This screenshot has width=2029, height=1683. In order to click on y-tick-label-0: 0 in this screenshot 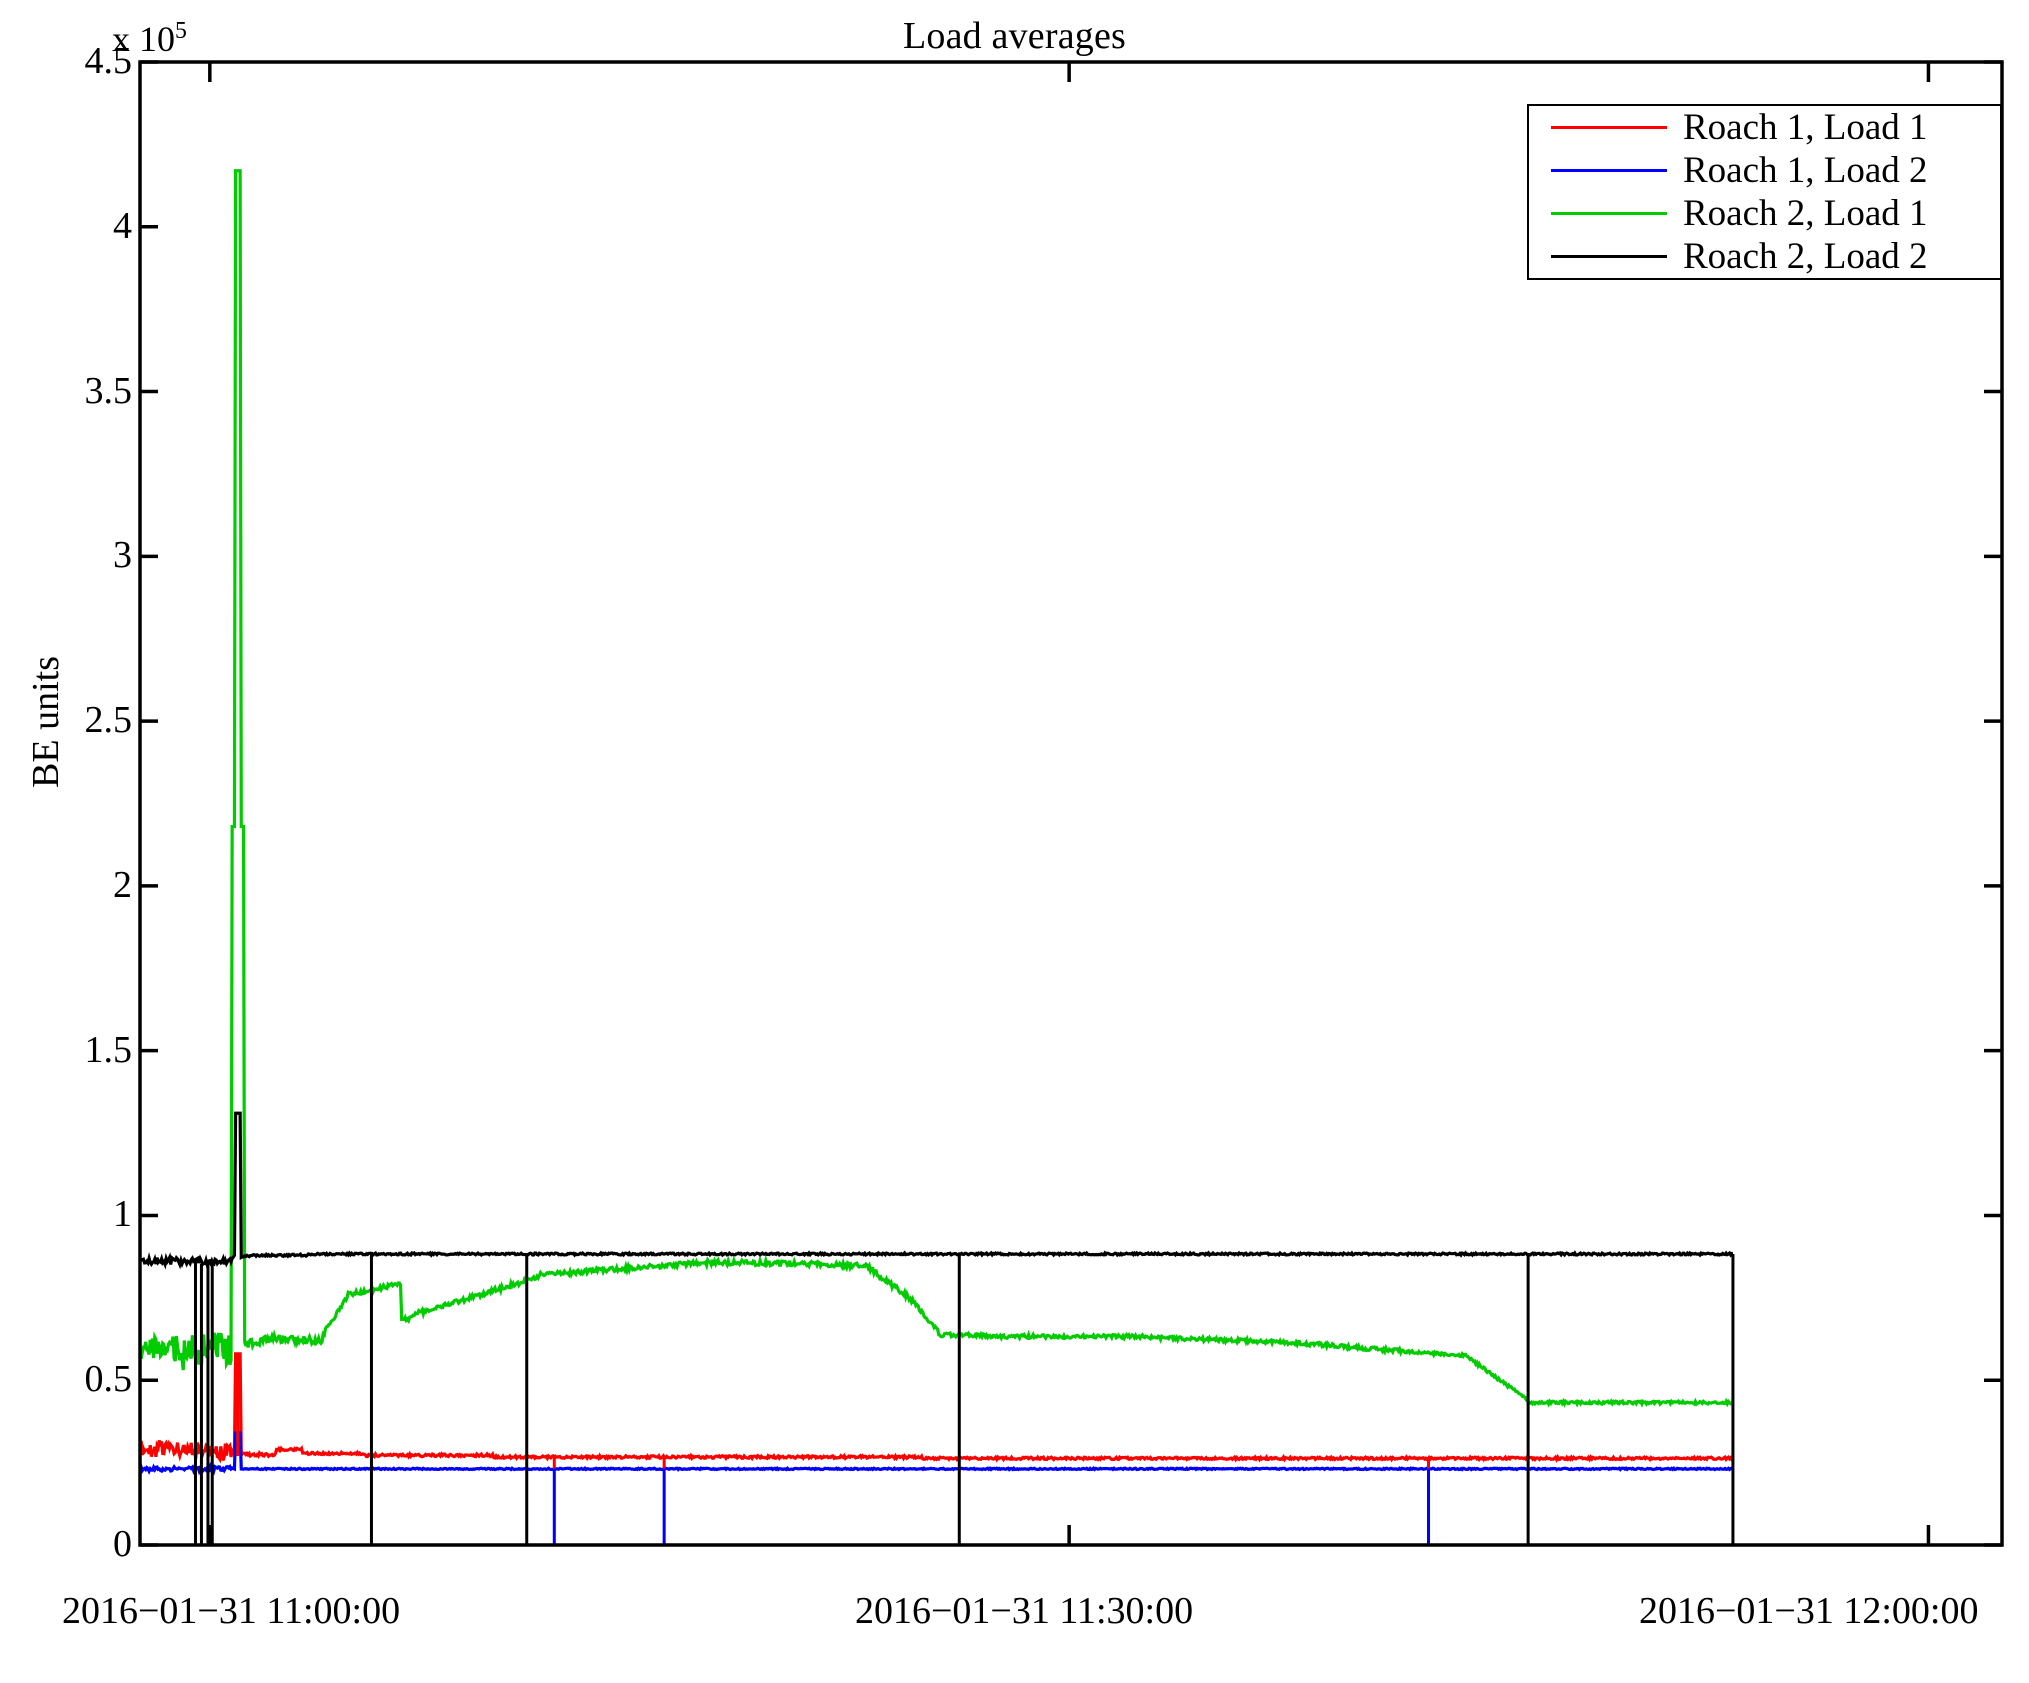, I will do `click(122, 1544)`.